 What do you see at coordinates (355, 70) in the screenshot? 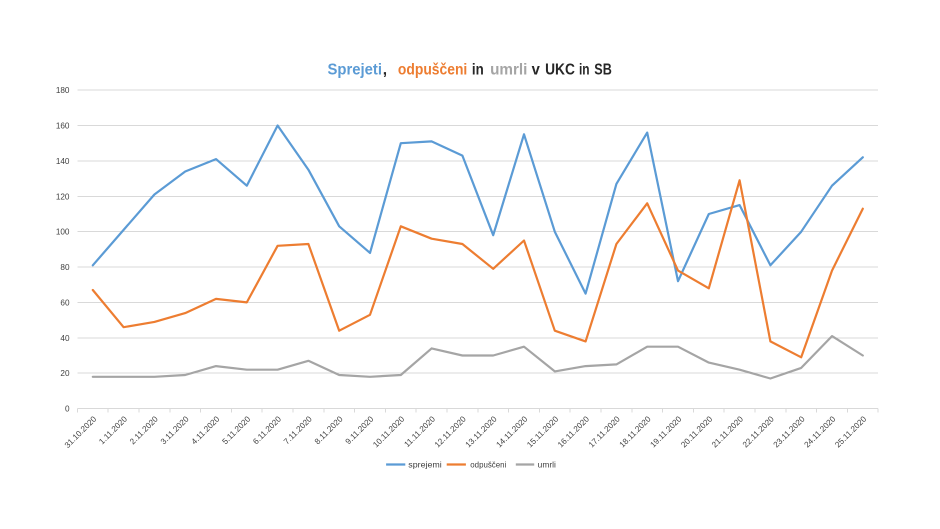
I see `svg-text: Sprejeti` at bounding box center [355, 70].